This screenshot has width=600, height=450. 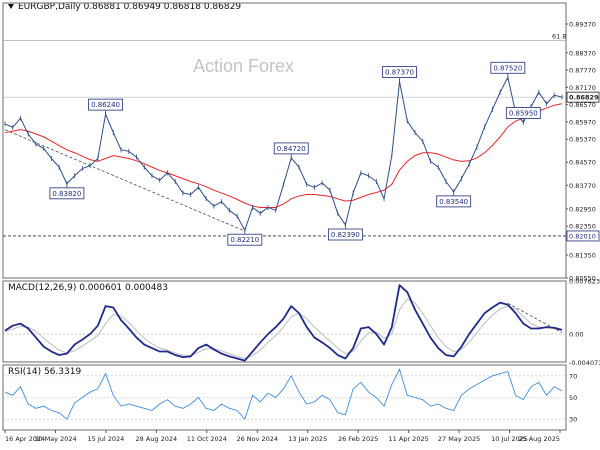 I want to click on annotation-label: 0.85950, so click(x=523, y=113).